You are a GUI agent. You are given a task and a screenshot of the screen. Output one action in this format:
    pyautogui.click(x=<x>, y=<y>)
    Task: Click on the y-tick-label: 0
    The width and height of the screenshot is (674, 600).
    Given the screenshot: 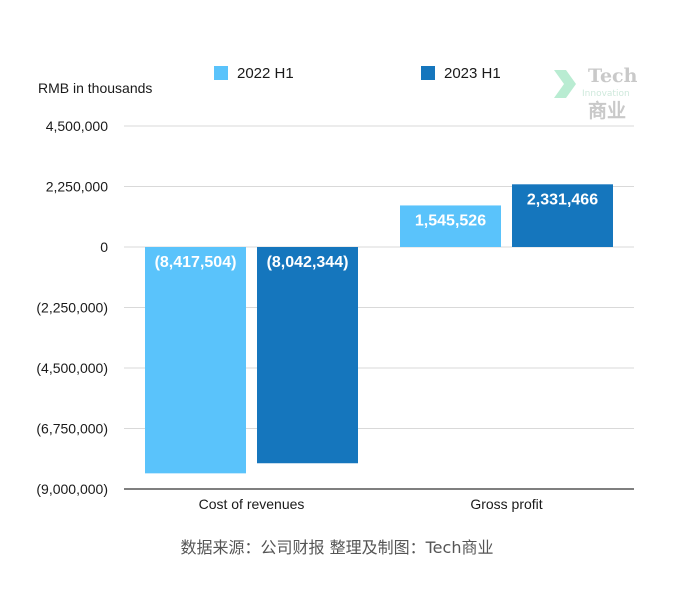 What is the action you would take?
    pyautogui.click(x=104, y=247)
    